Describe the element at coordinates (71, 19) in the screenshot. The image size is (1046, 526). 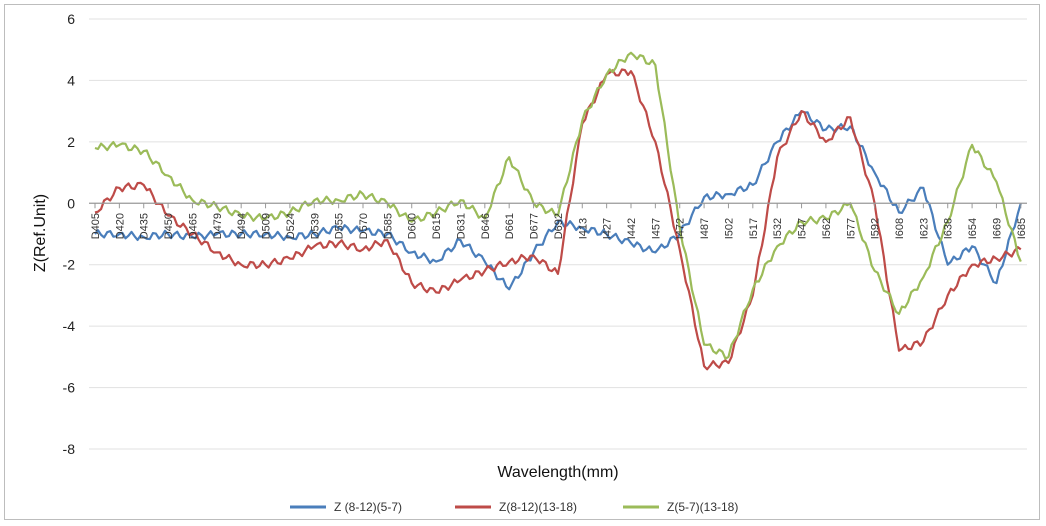
I see `y-tick-label: 6` at that location.